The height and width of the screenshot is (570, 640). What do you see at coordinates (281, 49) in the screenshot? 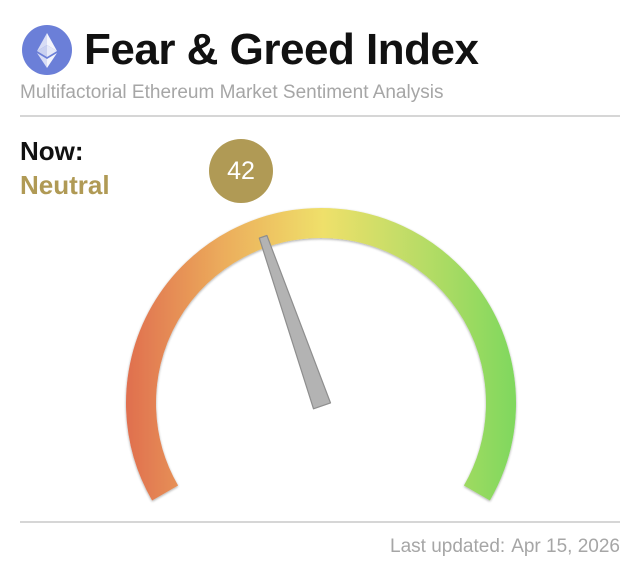
I see `page-title: Fear & Greed Index` at bounding box center [281, 49].